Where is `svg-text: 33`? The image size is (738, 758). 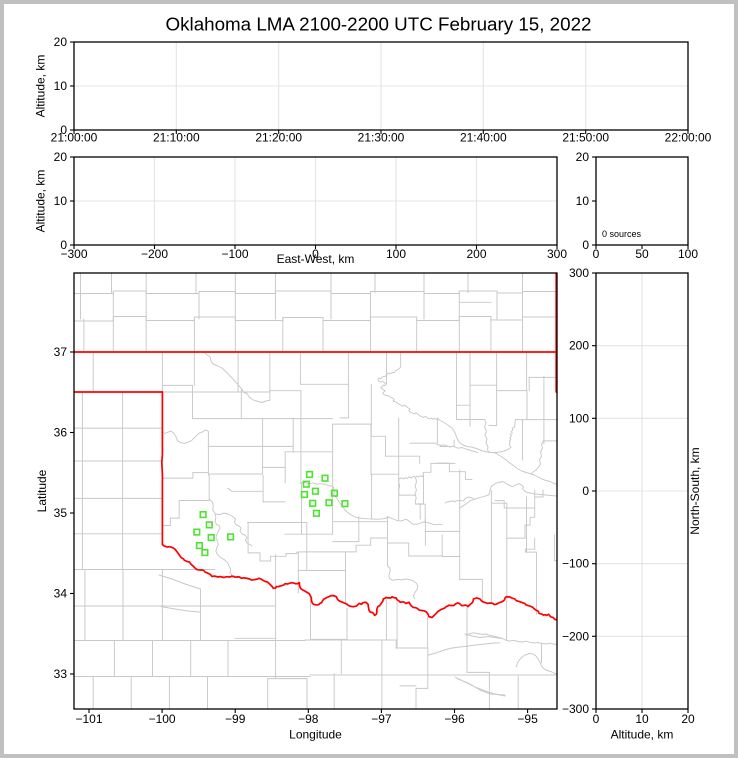
svg-text: 33 is located at coordinates (61, 674).